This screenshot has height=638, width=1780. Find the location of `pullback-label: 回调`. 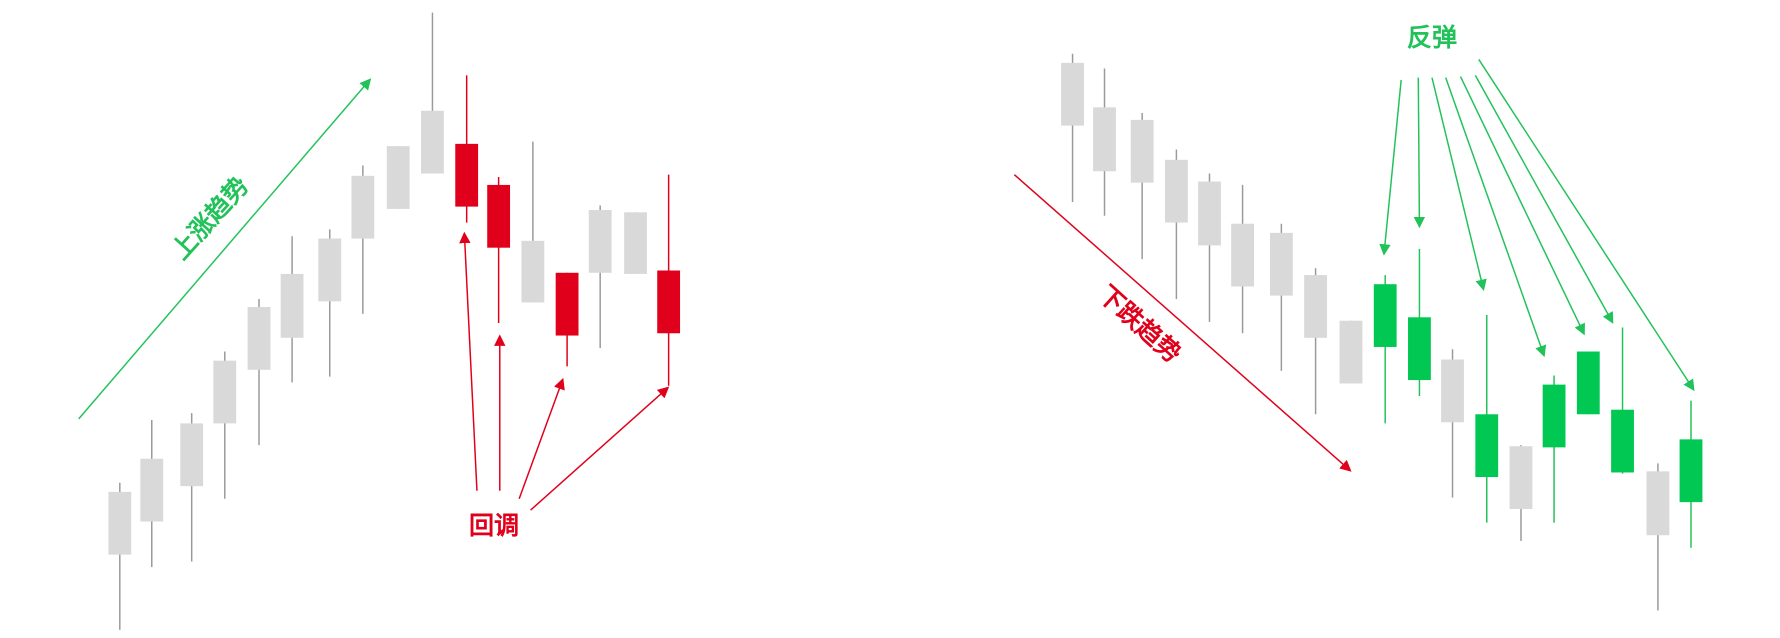

pullback-label: 回调 is located at coordinates (494, 525).